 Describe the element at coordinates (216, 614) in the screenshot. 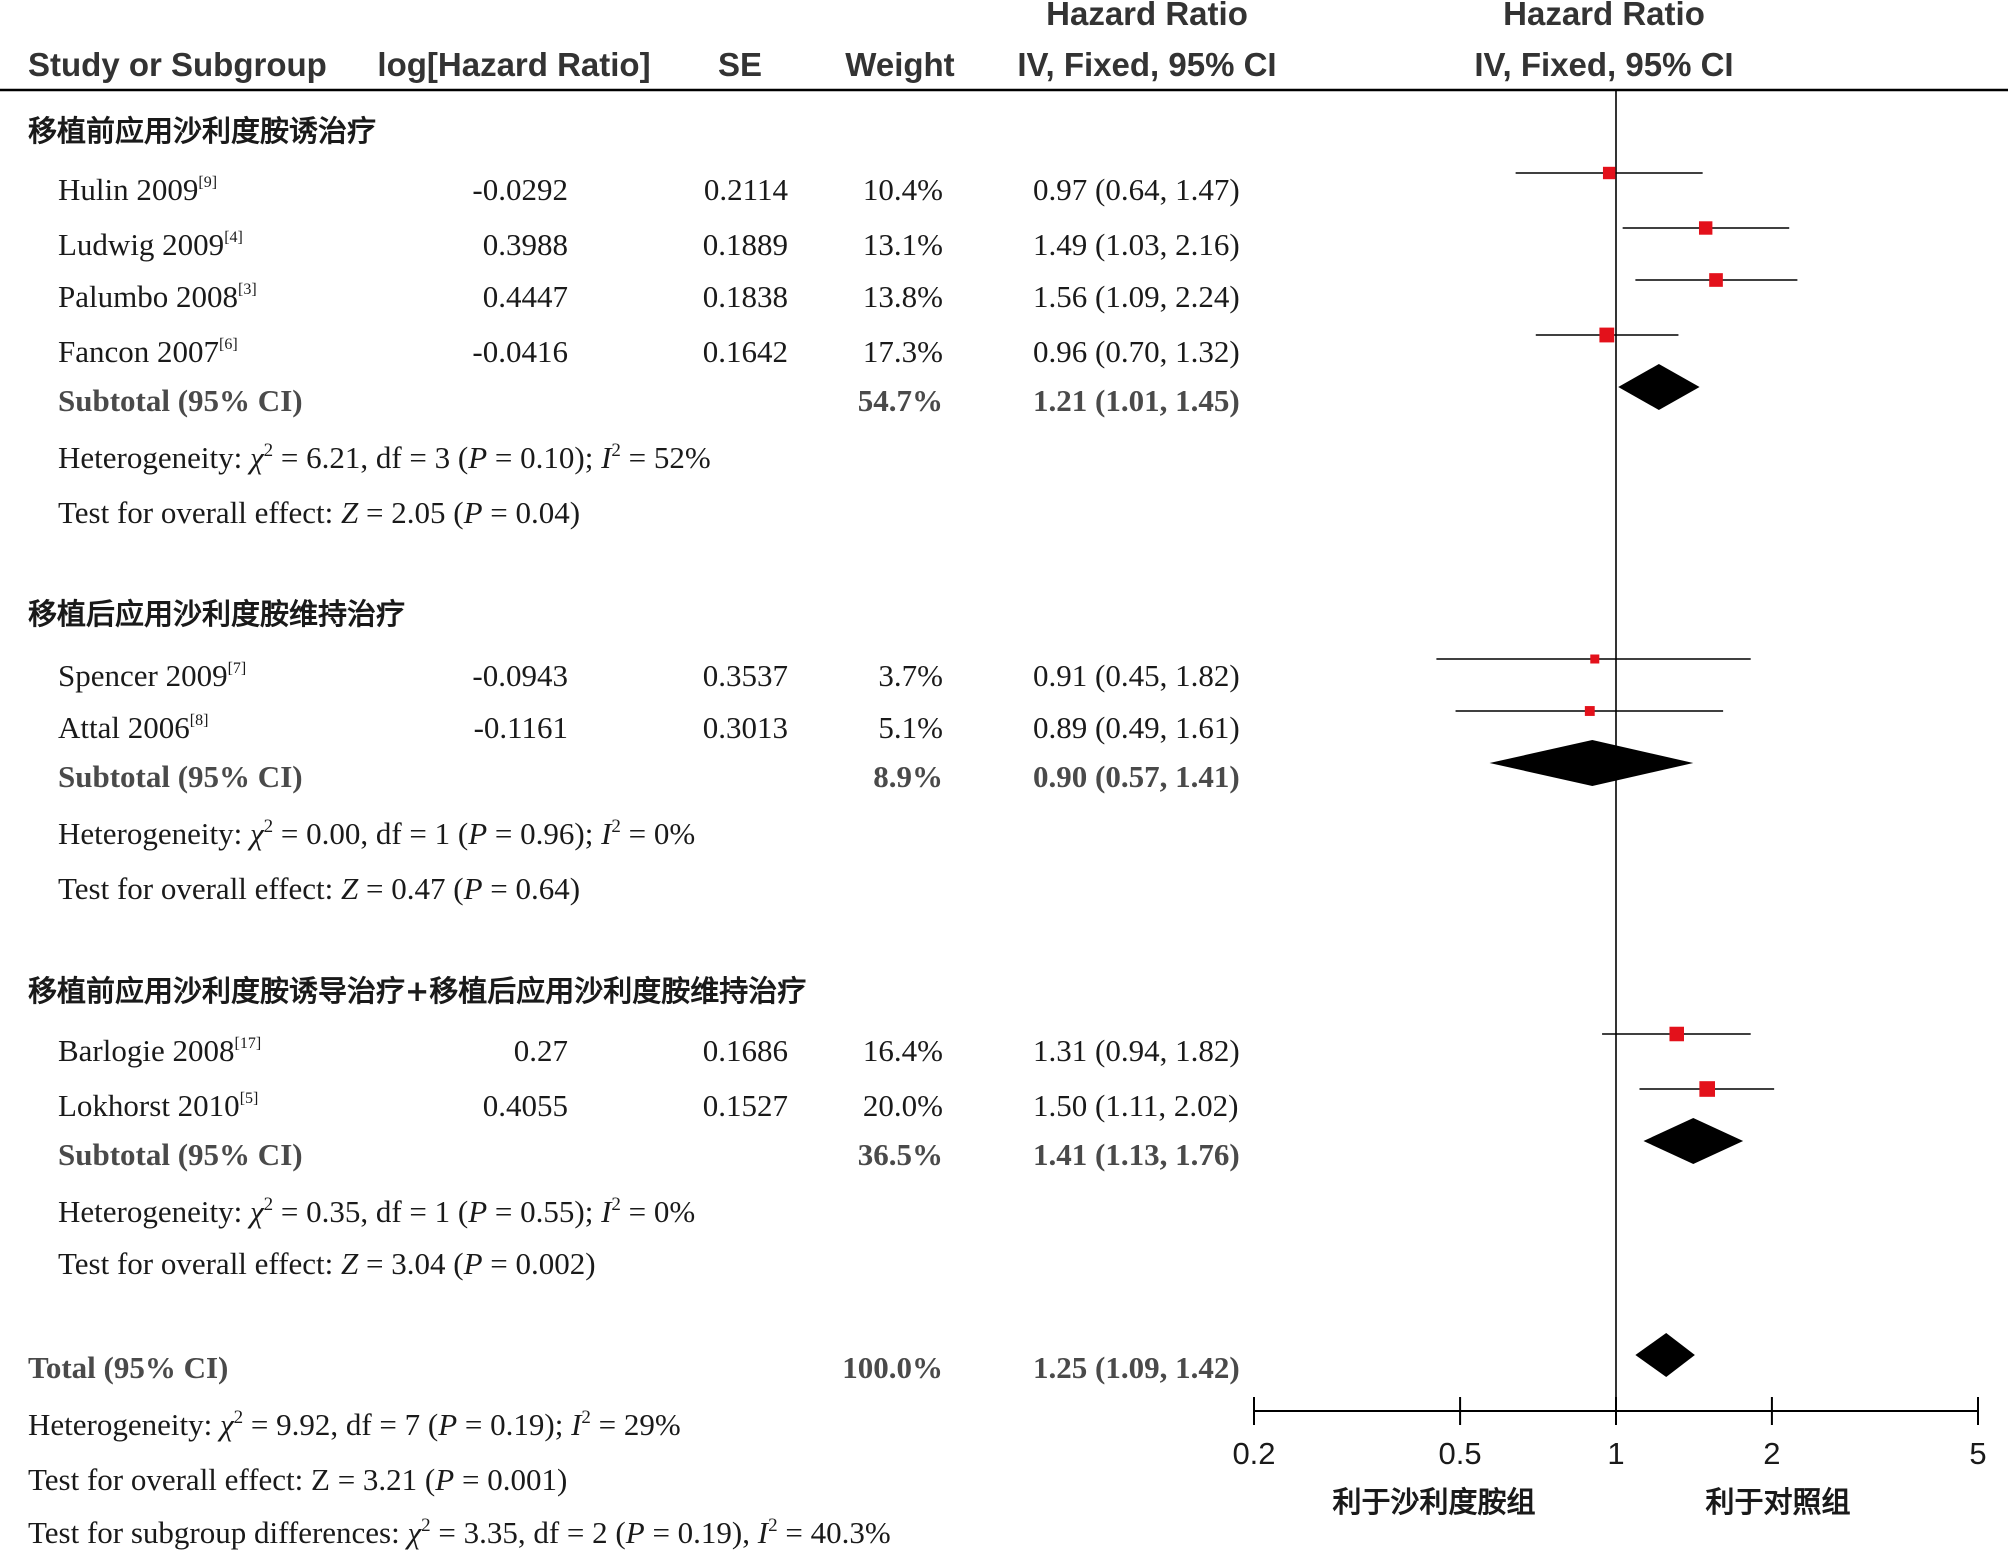

I see `group-title: 移植后应用沙利度胺维持治疗` at that location.